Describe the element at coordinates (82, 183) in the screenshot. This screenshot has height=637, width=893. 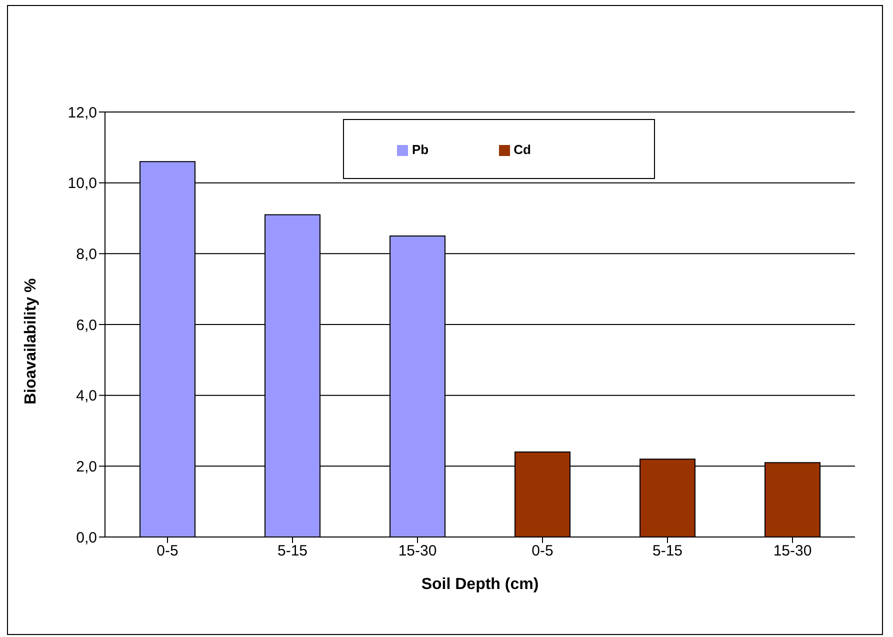
I see `y-tick-label: 10,0` at that location.